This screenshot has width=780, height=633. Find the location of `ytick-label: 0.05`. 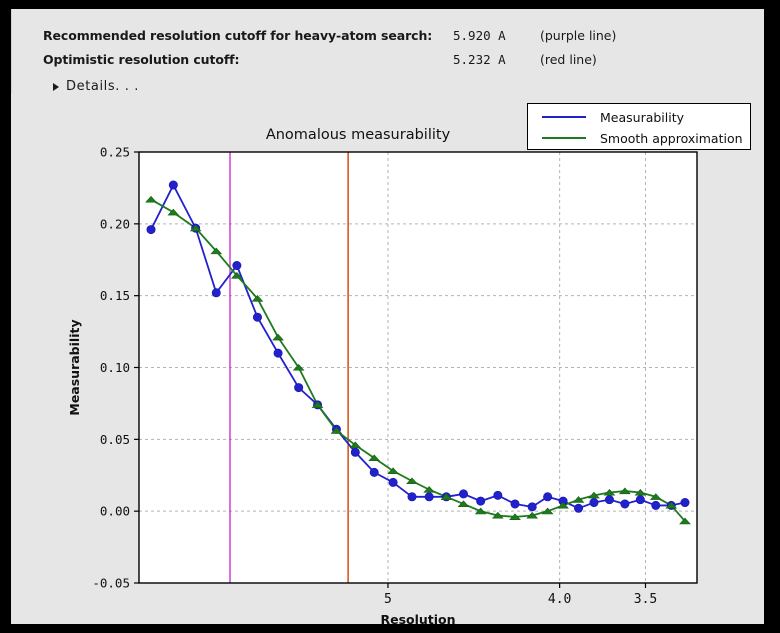

ytick-label: 0.05 is located at coordinates (115, 439).